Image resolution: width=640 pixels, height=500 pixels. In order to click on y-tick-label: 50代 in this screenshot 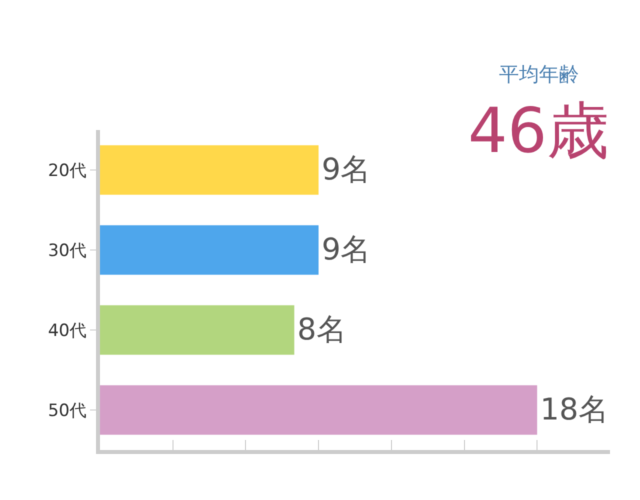, I will do `click(67, 410)`.